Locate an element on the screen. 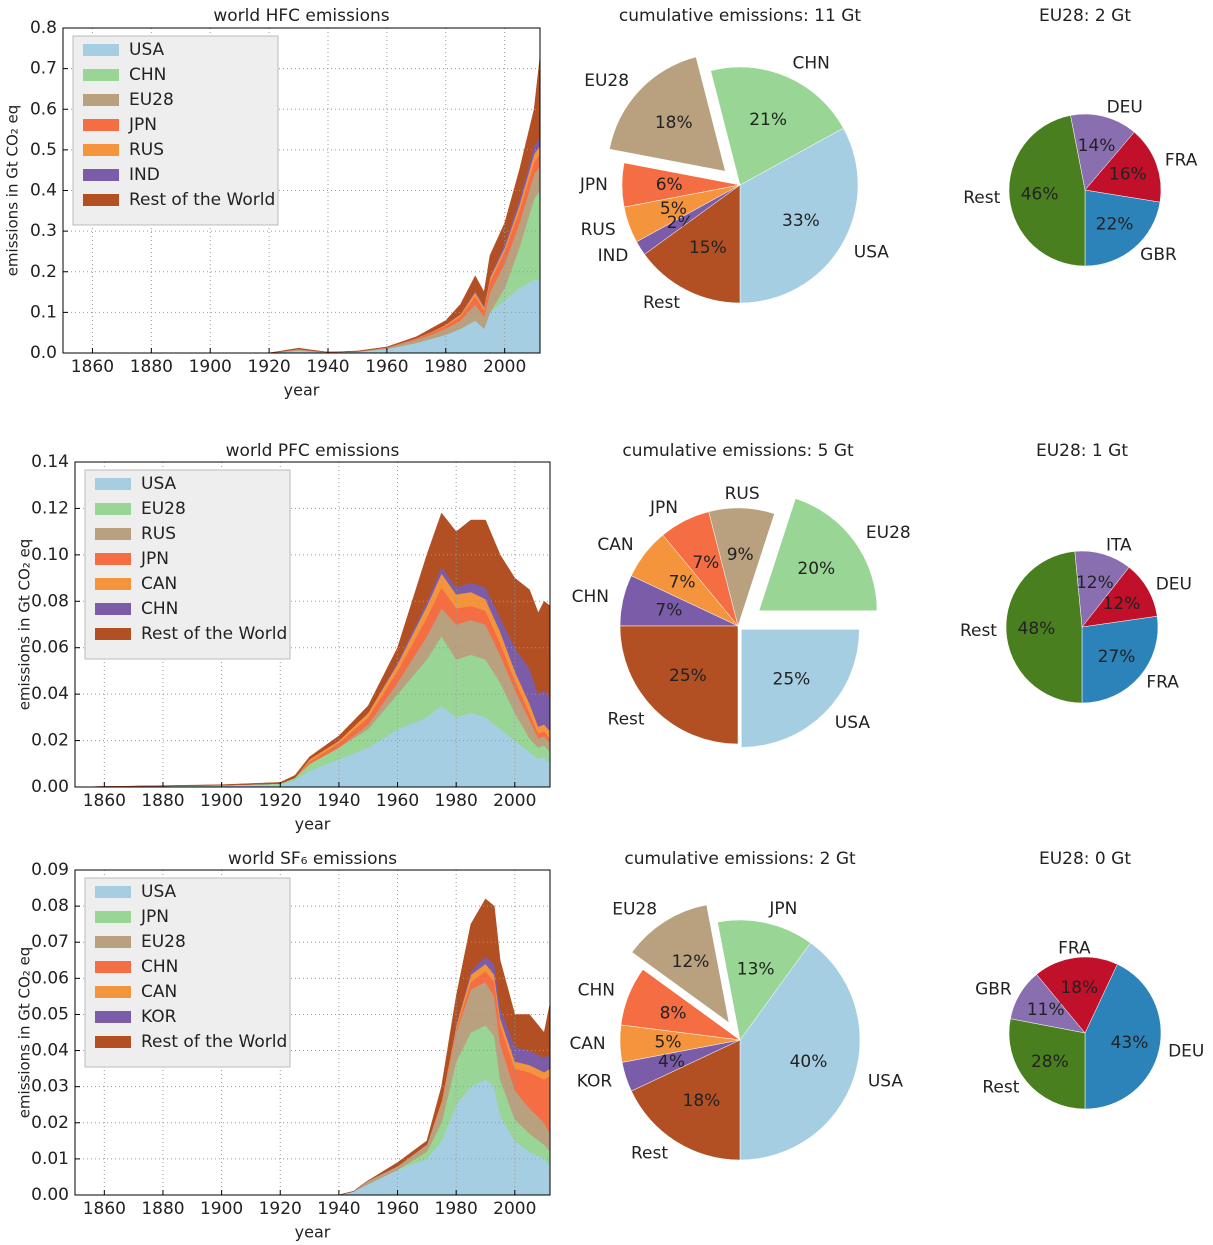  slice-name-label: JPN is located at coordinates (663, 508).